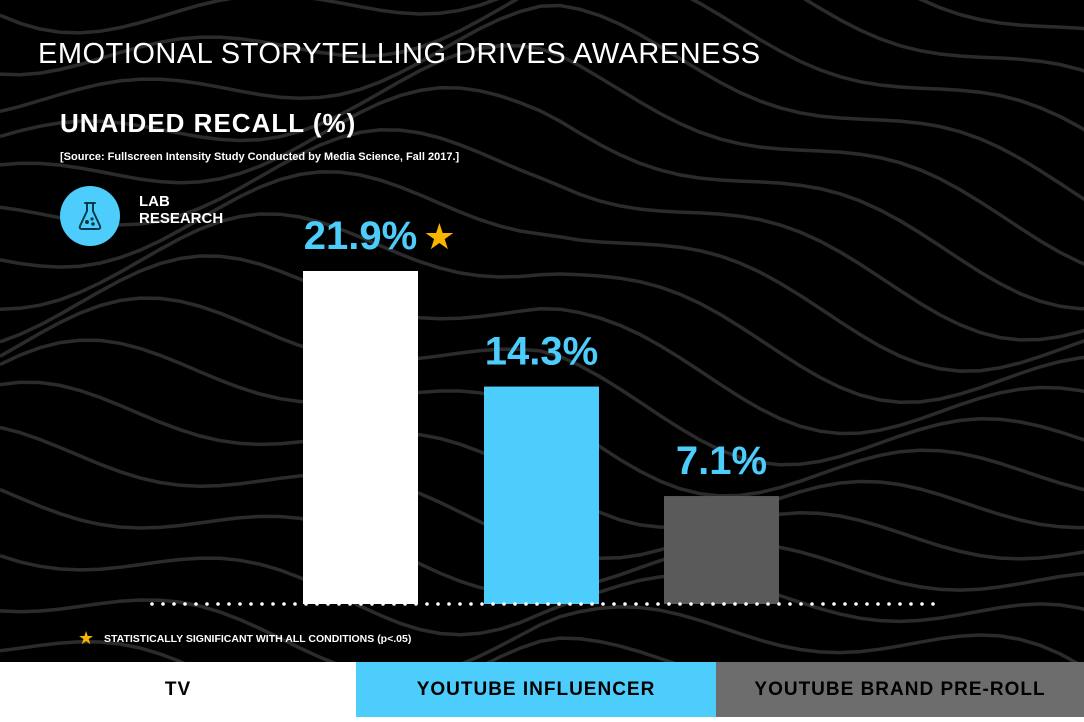  I want to click on star-icon: ★, so click(86, 638).